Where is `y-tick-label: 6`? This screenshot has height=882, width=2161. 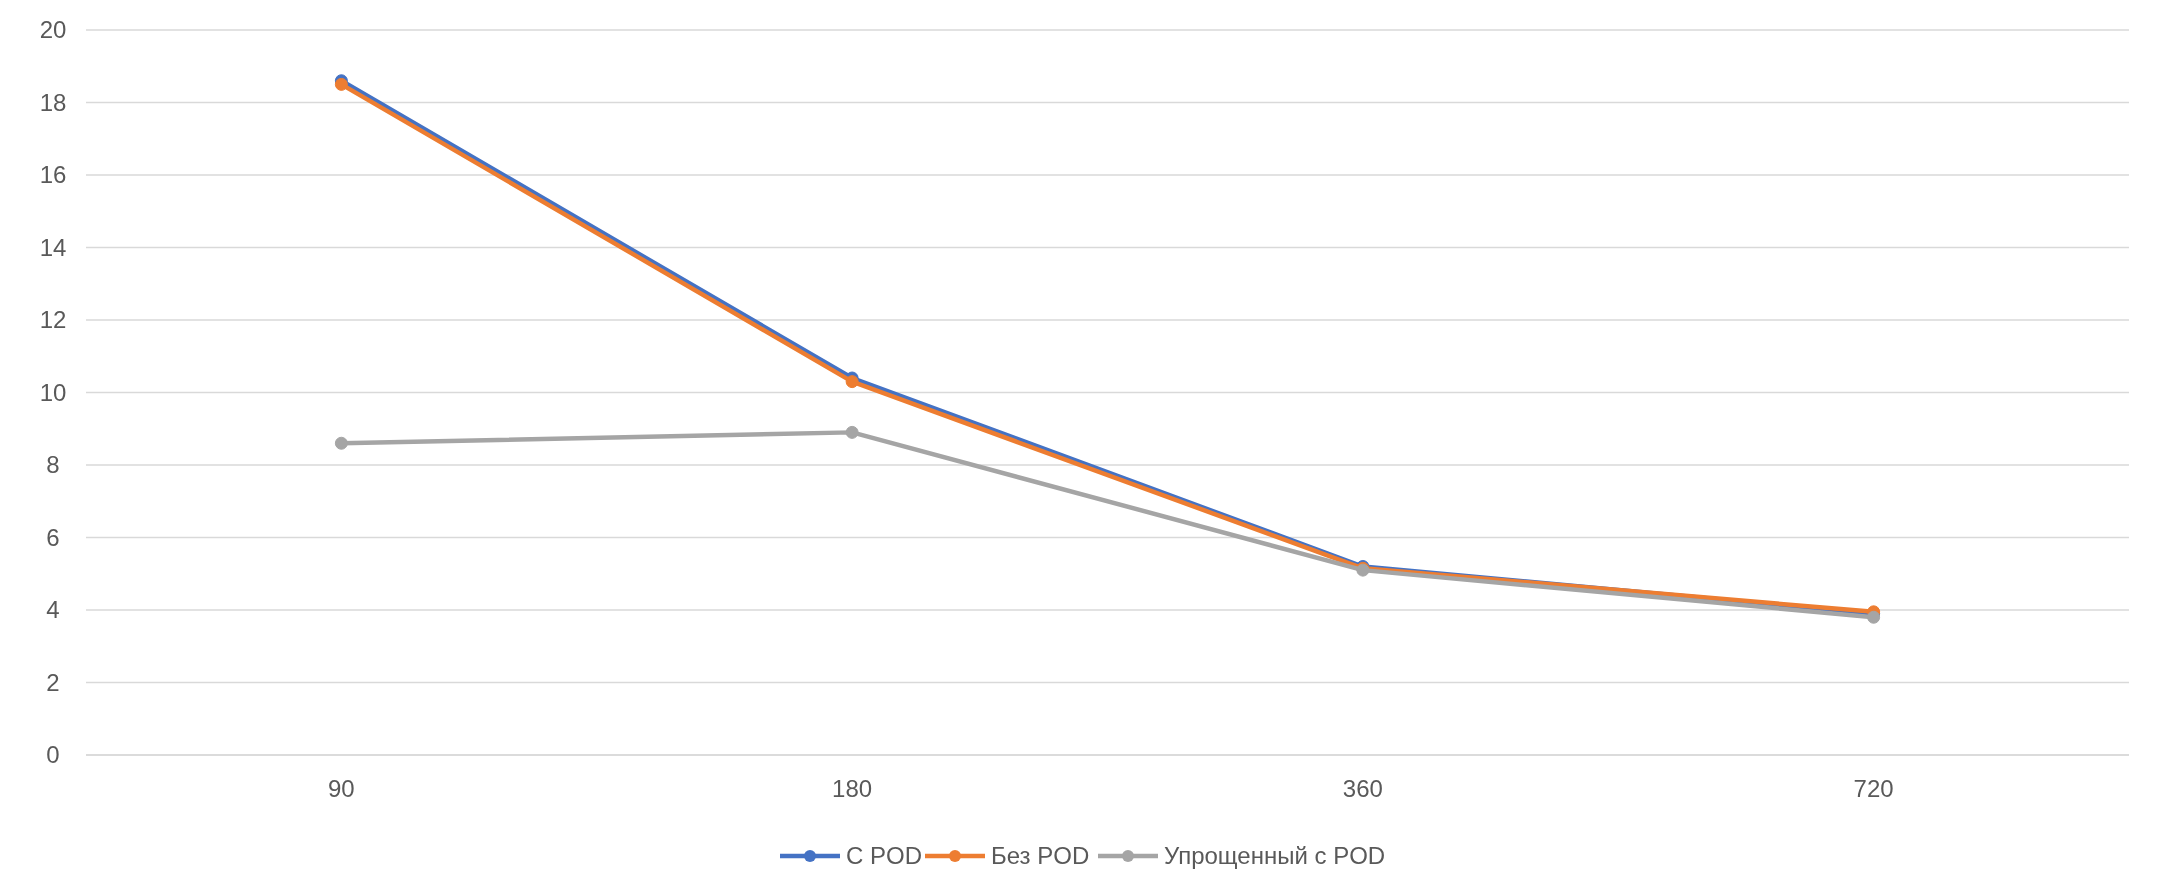 y-tick-label: 6 is located at coordinates (53, 537).